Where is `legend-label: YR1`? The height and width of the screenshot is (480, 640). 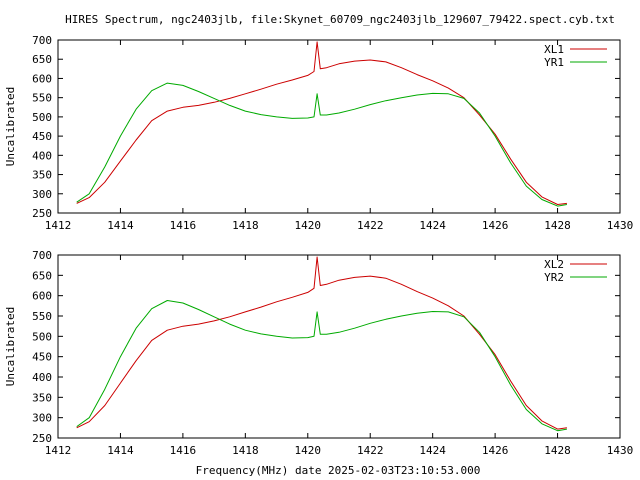
legend-label: YR1 is located at coordinates (554, 62).